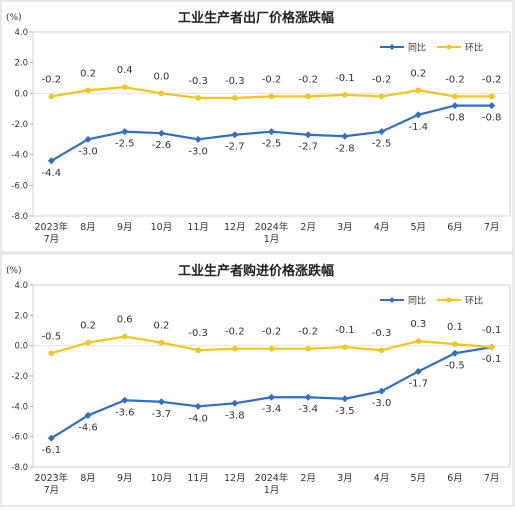  I want to click on chart-title: 工业生产者购进价格涨跌幅, so click(256, 271).